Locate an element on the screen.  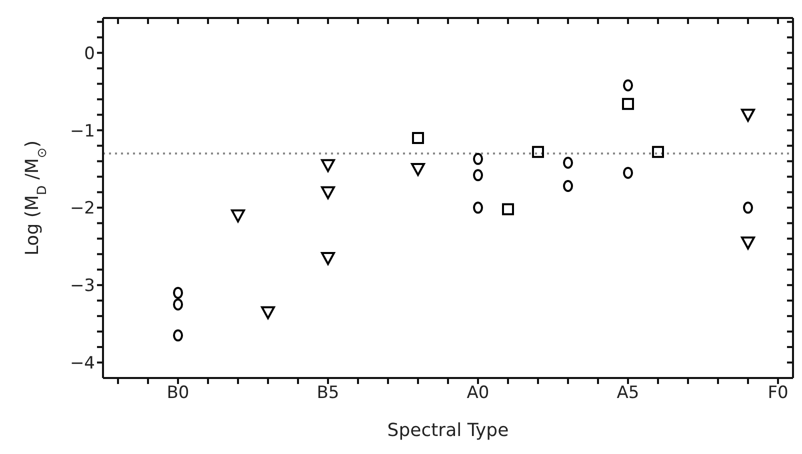
x-tick-label: F0 is located at coordinates (778, 393).